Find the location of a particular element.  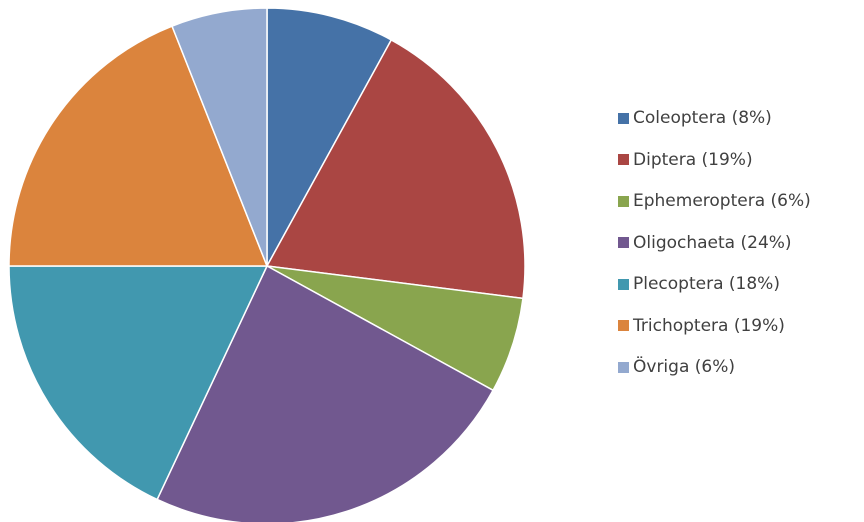

legend-item: Diptera (19%) is located at coordinates (714, 160).